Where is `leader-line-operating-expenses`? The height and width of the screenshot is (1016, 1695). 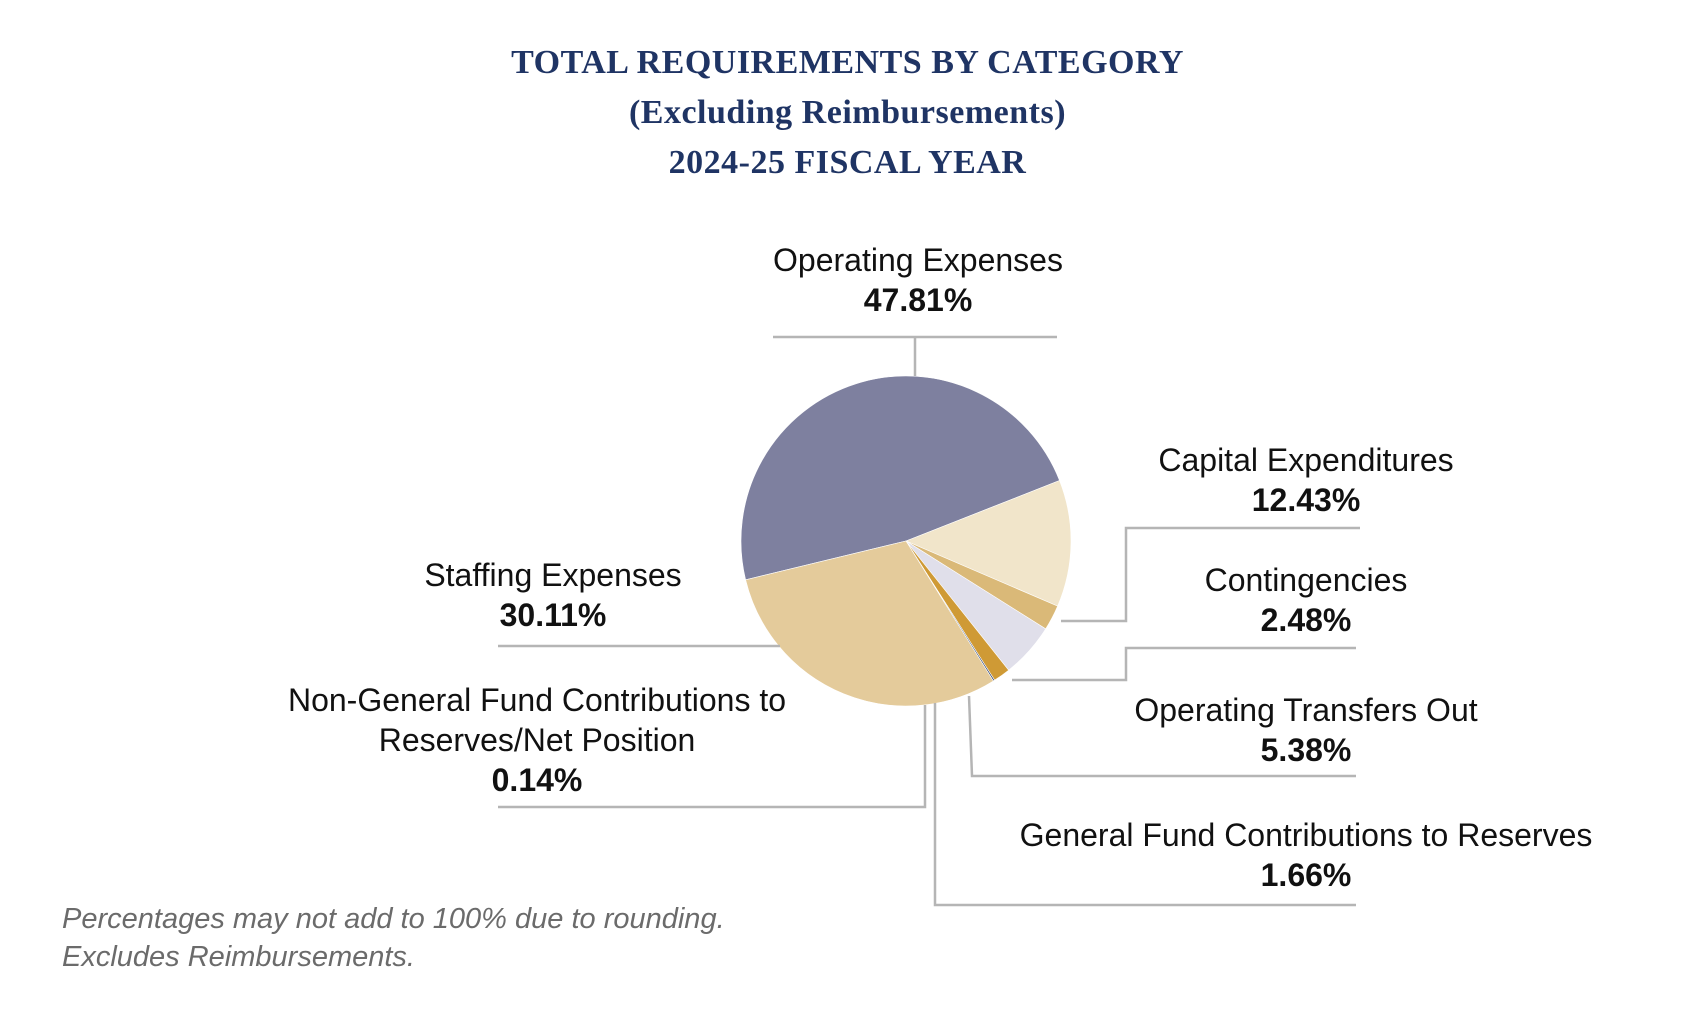
leader-line-operating-expenses is located at coordinates (915, 355).